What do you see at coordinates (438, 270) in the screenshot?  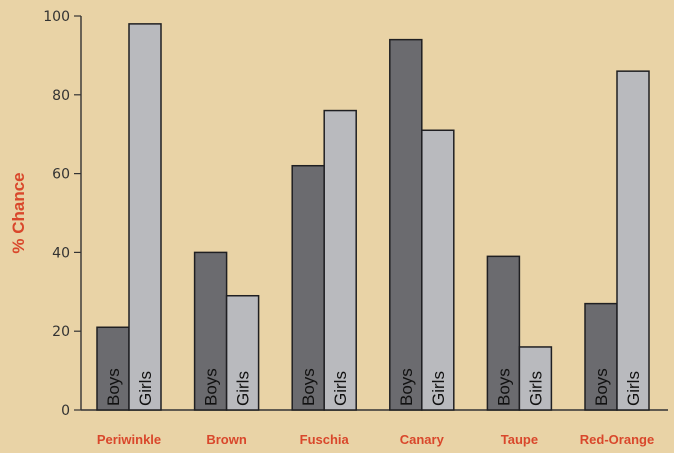 I see `bar-girls-canary` at bounding box center [438, 270].